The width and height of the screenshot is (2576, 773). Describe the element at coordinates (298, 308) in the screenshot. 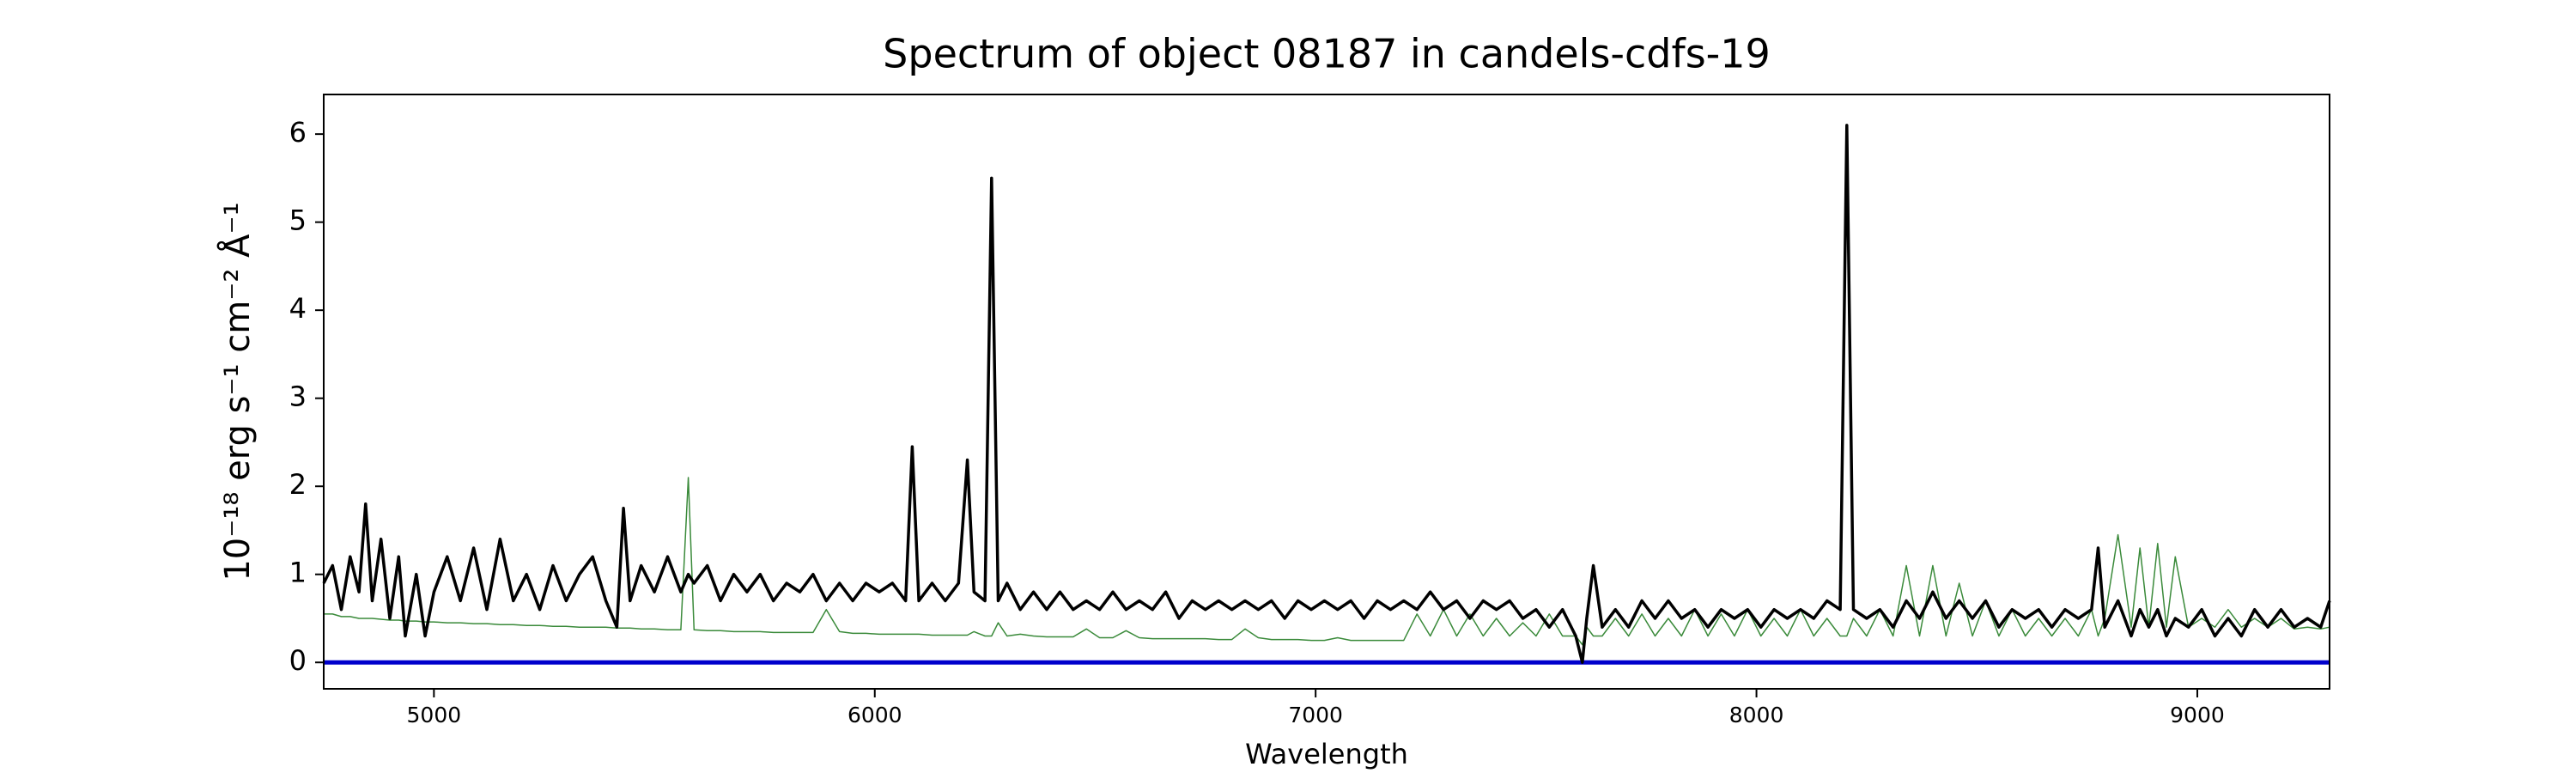

I see `y-tick-label: 4` at that location.